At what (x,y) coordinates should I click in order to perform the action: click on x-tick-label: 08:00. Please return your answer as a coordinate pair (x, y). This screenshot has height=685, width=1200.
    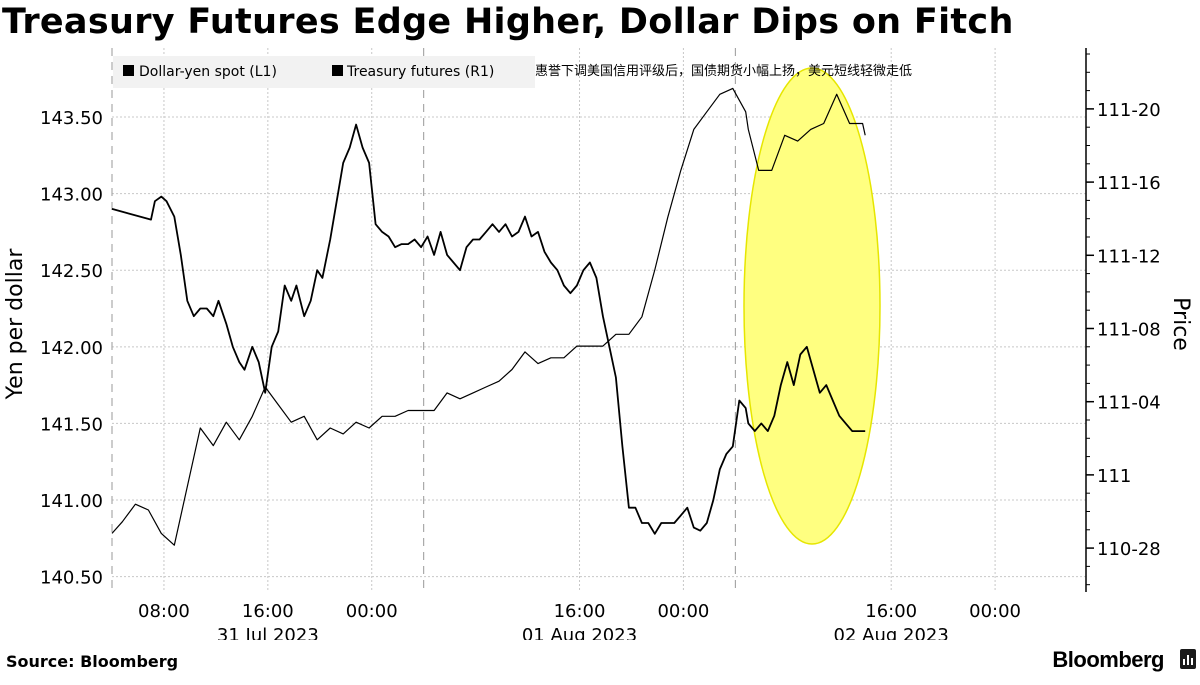
    Looking at the image, I should click on (164, 611).